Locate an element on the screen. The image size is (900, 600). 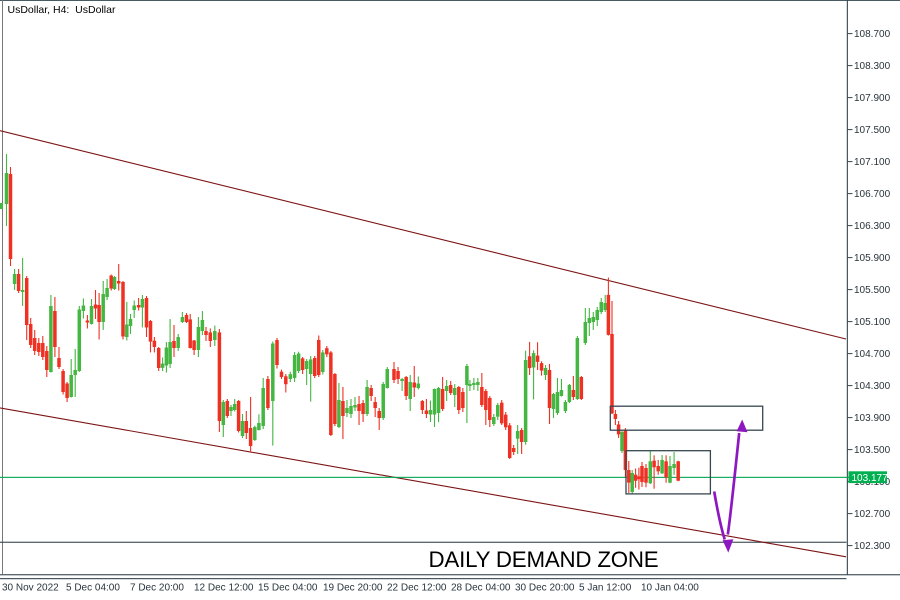
svg-text: 12 Dec 12:00 is located at coordinates (224, 588).